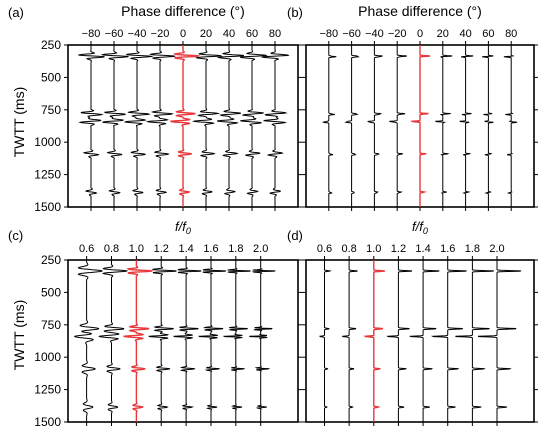 The height and width of the screenshot is (437, 550). Describe the element at coordinates (295, 12) in the screenshot. I see `panel-letter-b: (b)` at that location.